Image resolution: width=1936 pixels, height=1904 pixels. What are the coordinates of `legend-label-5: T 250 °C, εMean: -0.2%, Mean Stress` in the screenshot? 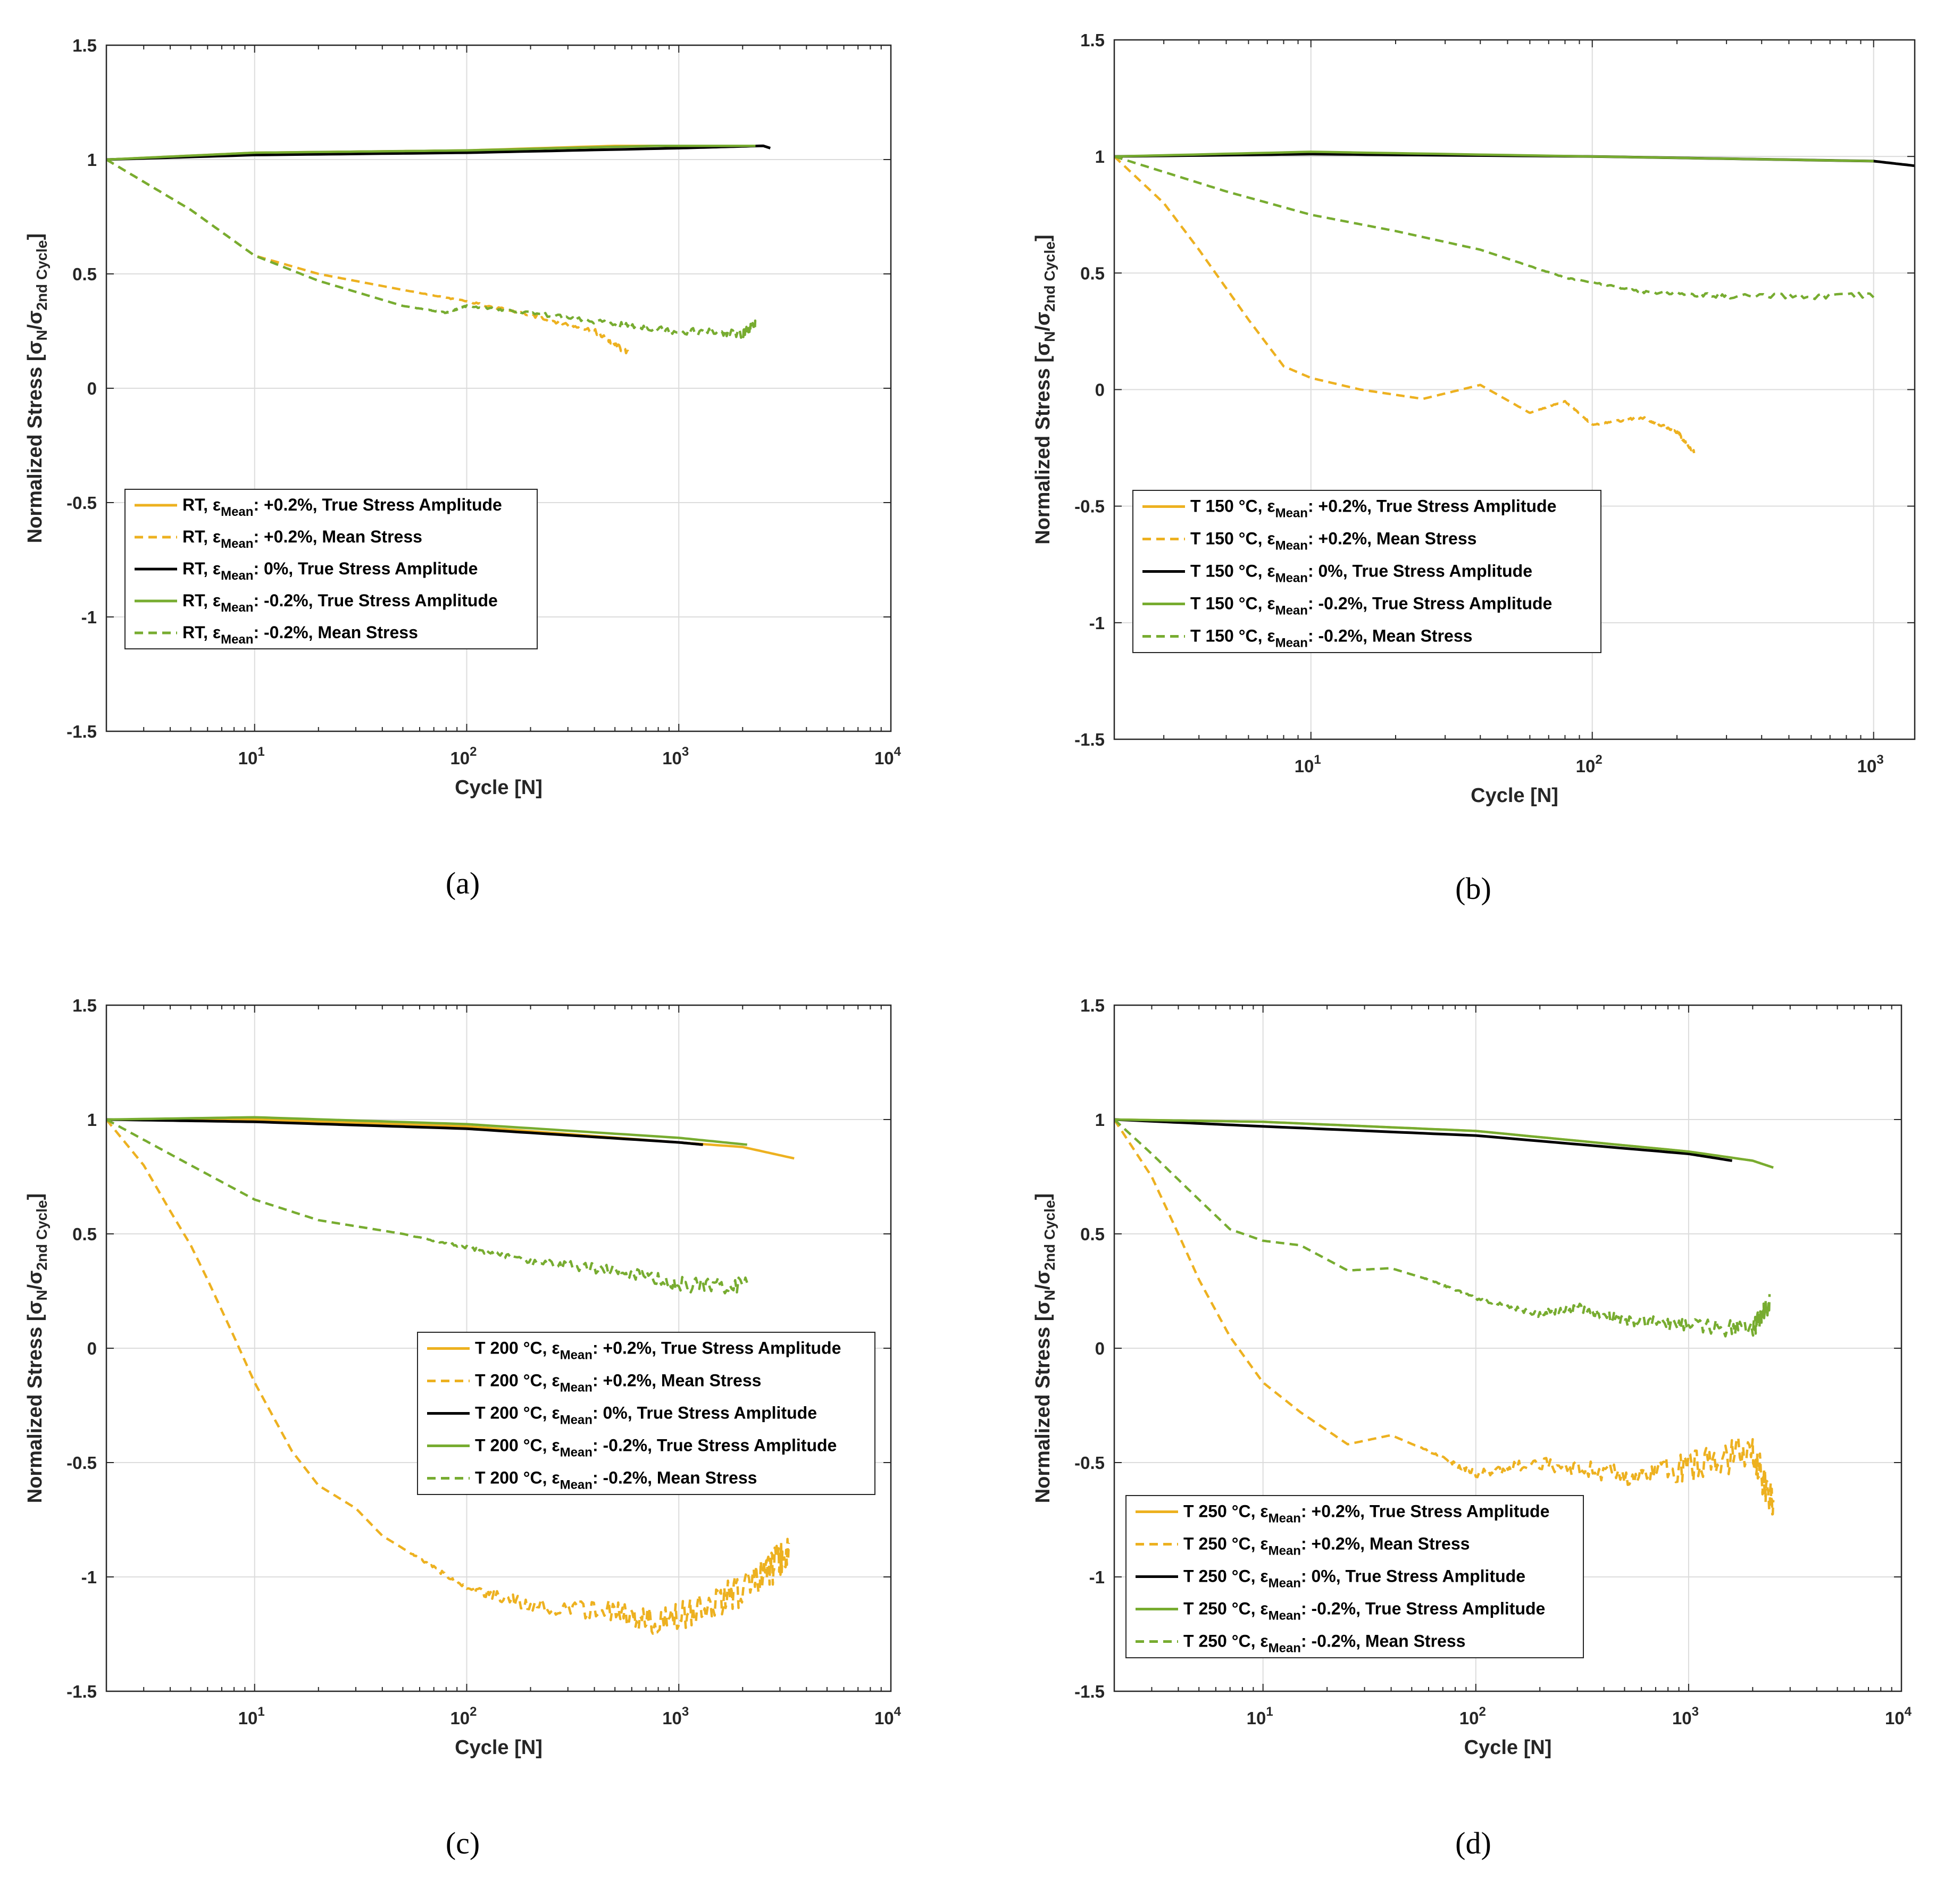 It's located at (1324, 1644).